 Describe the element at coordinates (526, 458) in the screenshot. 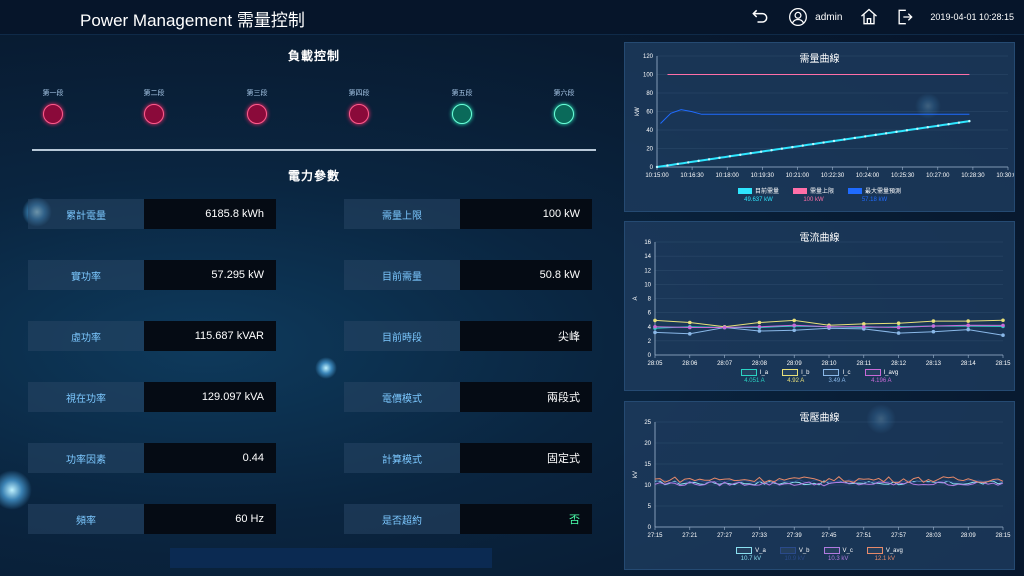

I see `param-value: 固定式` at that location.